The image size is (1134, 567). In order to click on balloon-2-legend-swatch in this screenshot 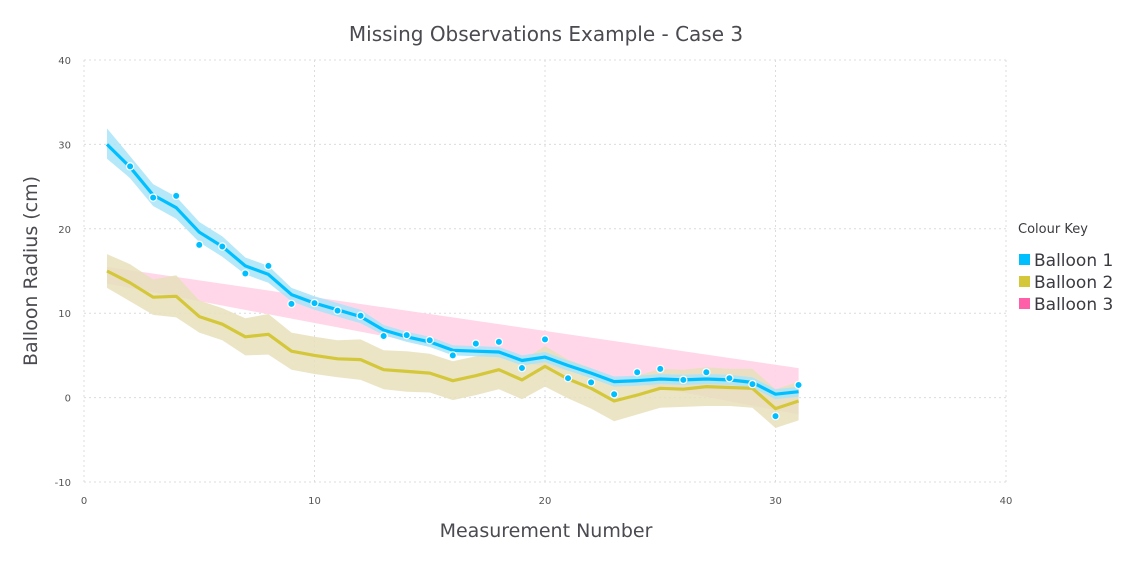, I will do `click(1024, 281)`.